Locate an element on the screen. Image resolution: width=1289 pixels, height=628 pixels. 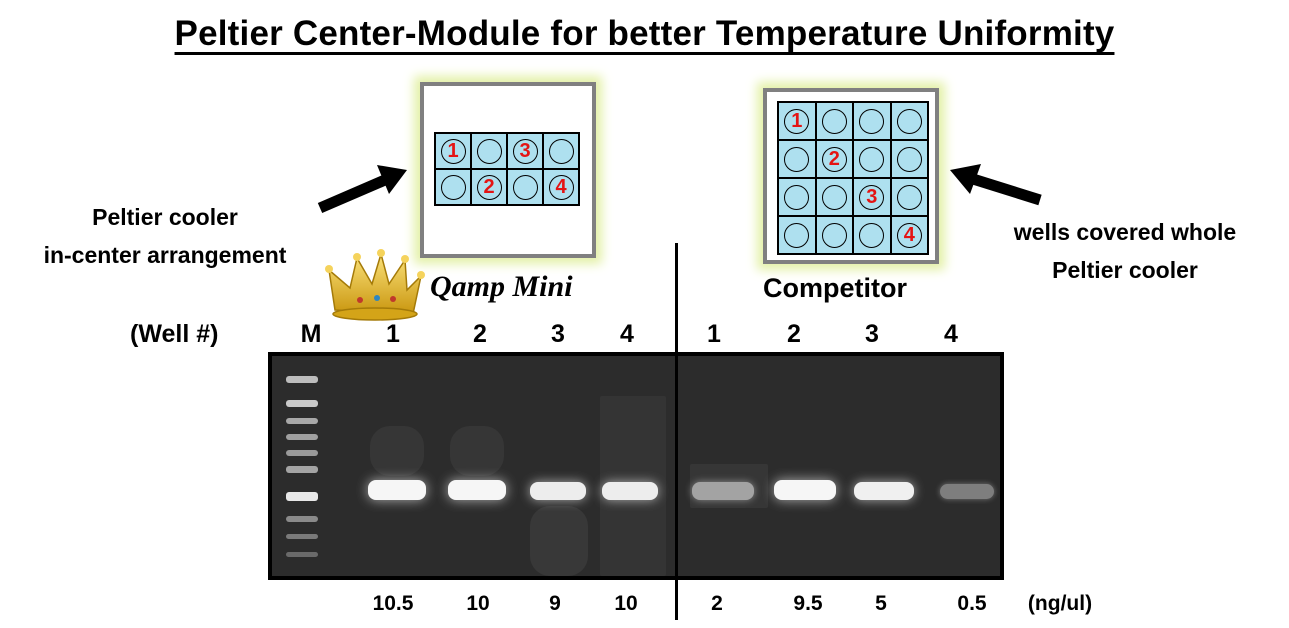
right-well-cell: 3 is located at coordinates (872, 197).